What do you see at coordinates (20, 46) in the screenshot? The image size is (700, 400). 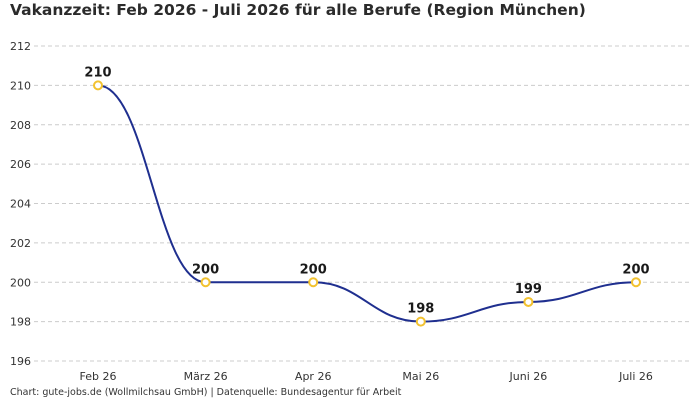 I see `y-tick-label-212: 212` at bounding box center [20, 46].